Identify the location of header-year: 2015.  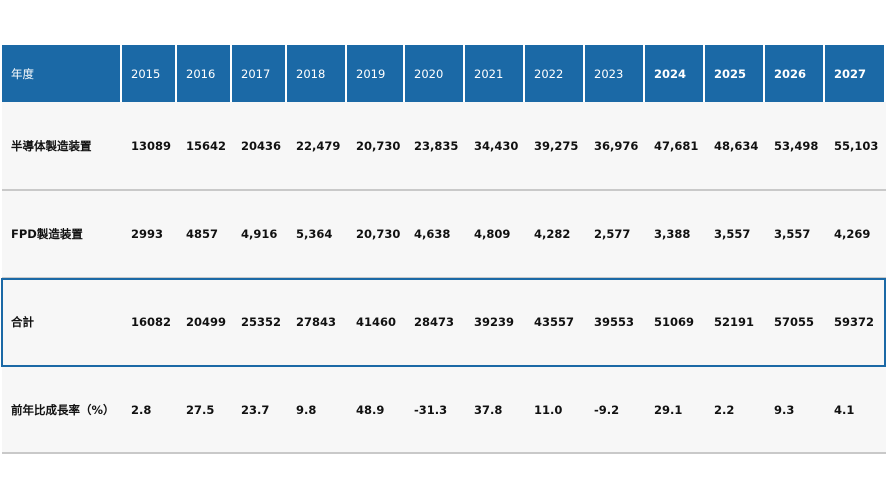
(148, 73).